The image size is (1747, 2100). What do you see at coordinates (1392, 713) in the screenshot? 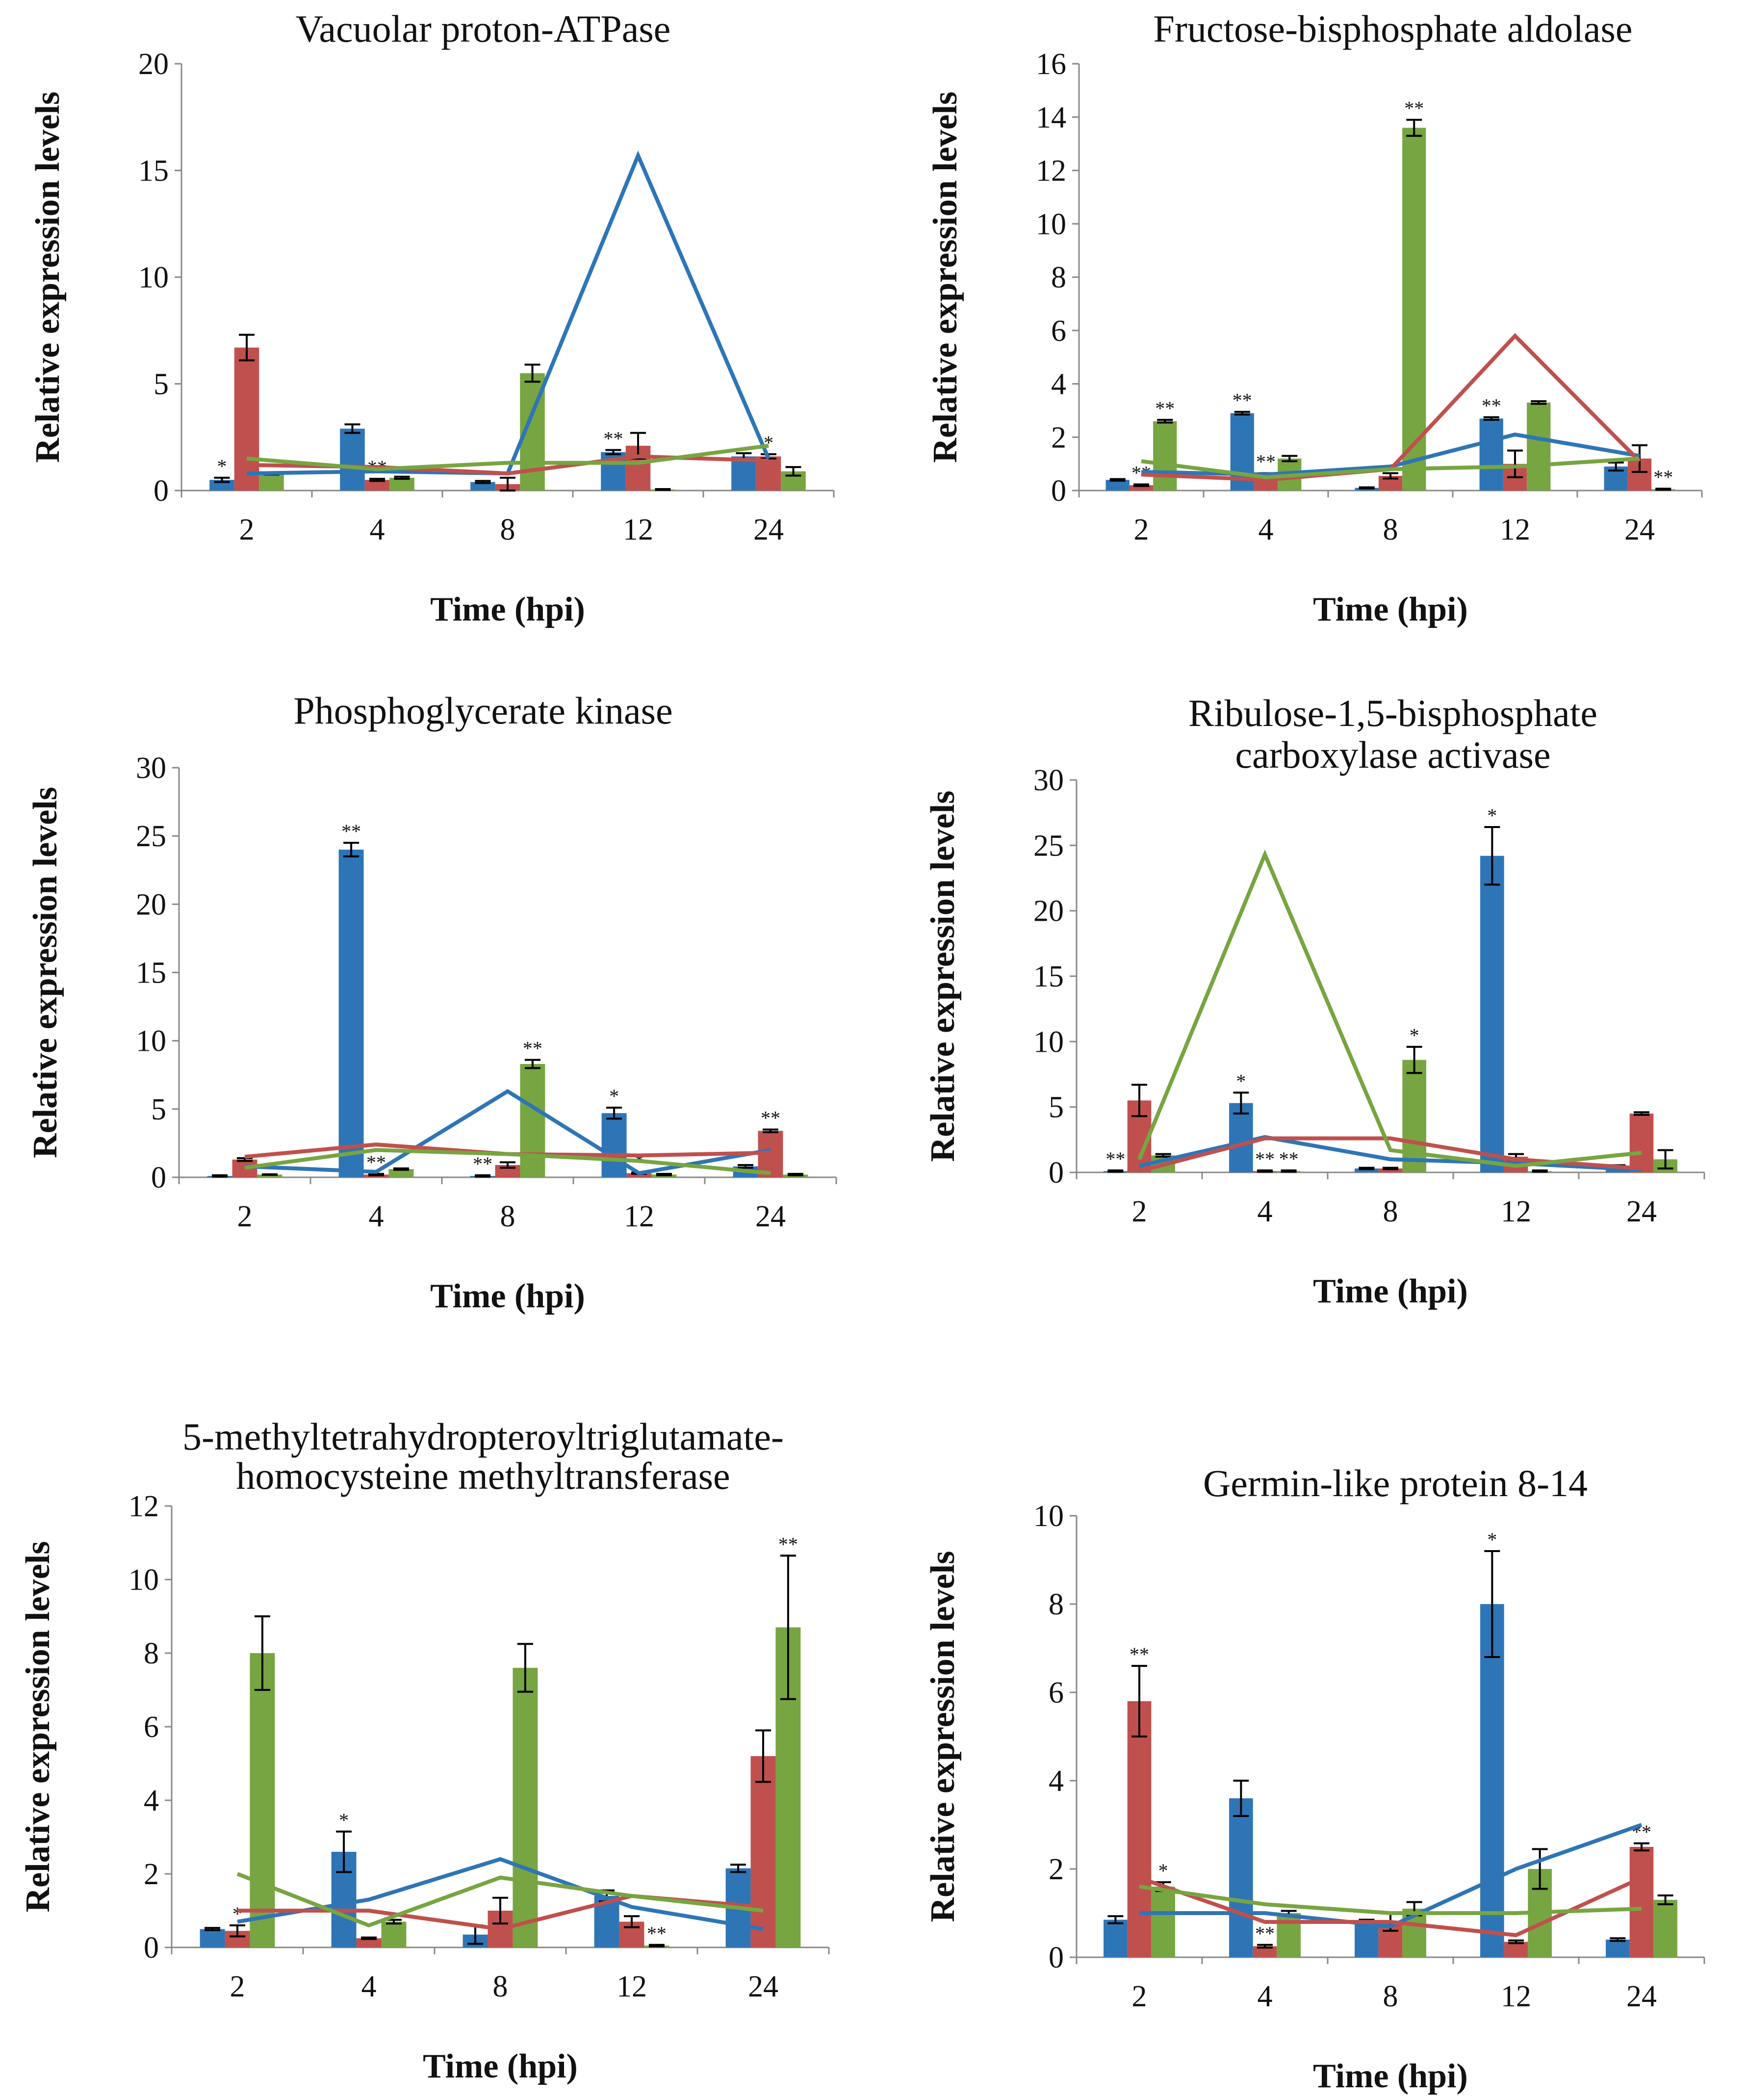
I see `chart-title: Ribulose-1,5-bisphosphate` at bounding box center [1392, 713].